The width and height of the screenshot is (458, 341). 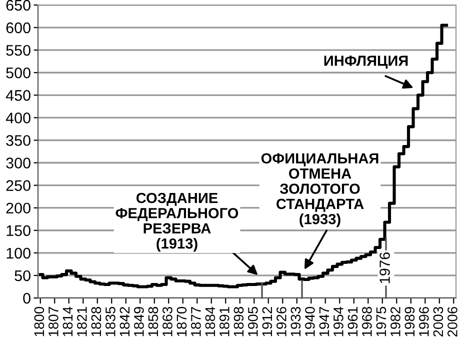 I want to click on annotation: ОФИЦИАЛЬНАЯ ОТМЕНА ЗОЛОТОГО СТАНДАРТА (1933), so click(x=319, y=190).